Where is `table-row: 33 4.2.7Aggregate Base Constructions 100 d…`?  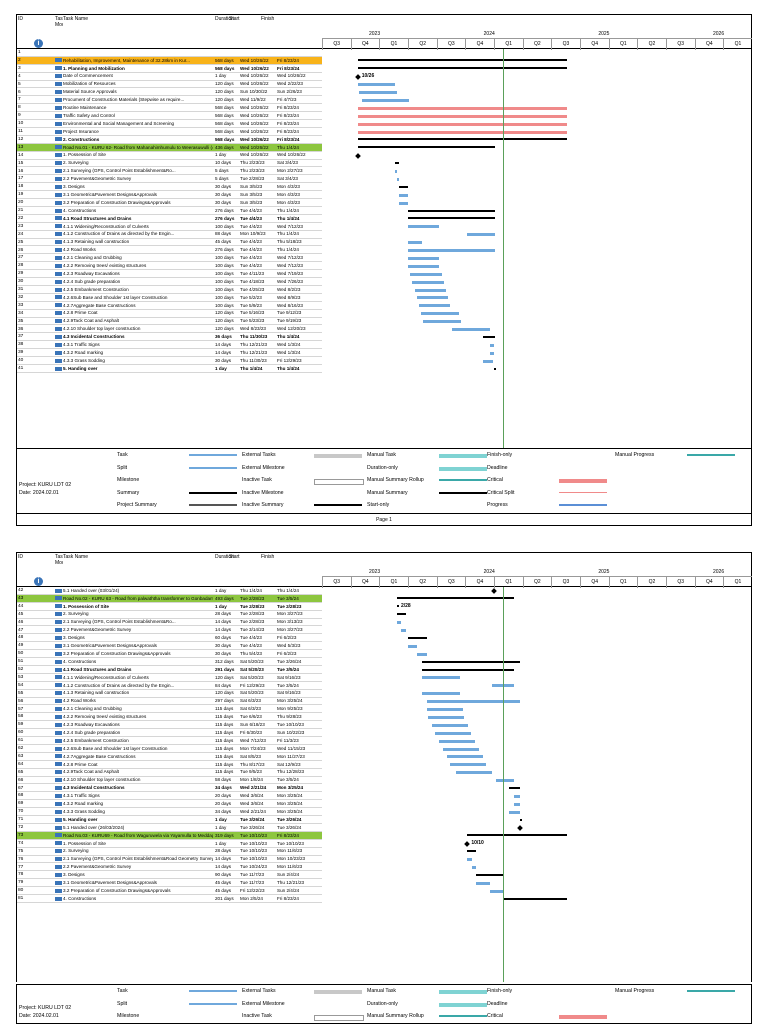 table-row: 33 4.2.7Aggregate Base Constructions 100 d… is located at coordinates (169, 306).